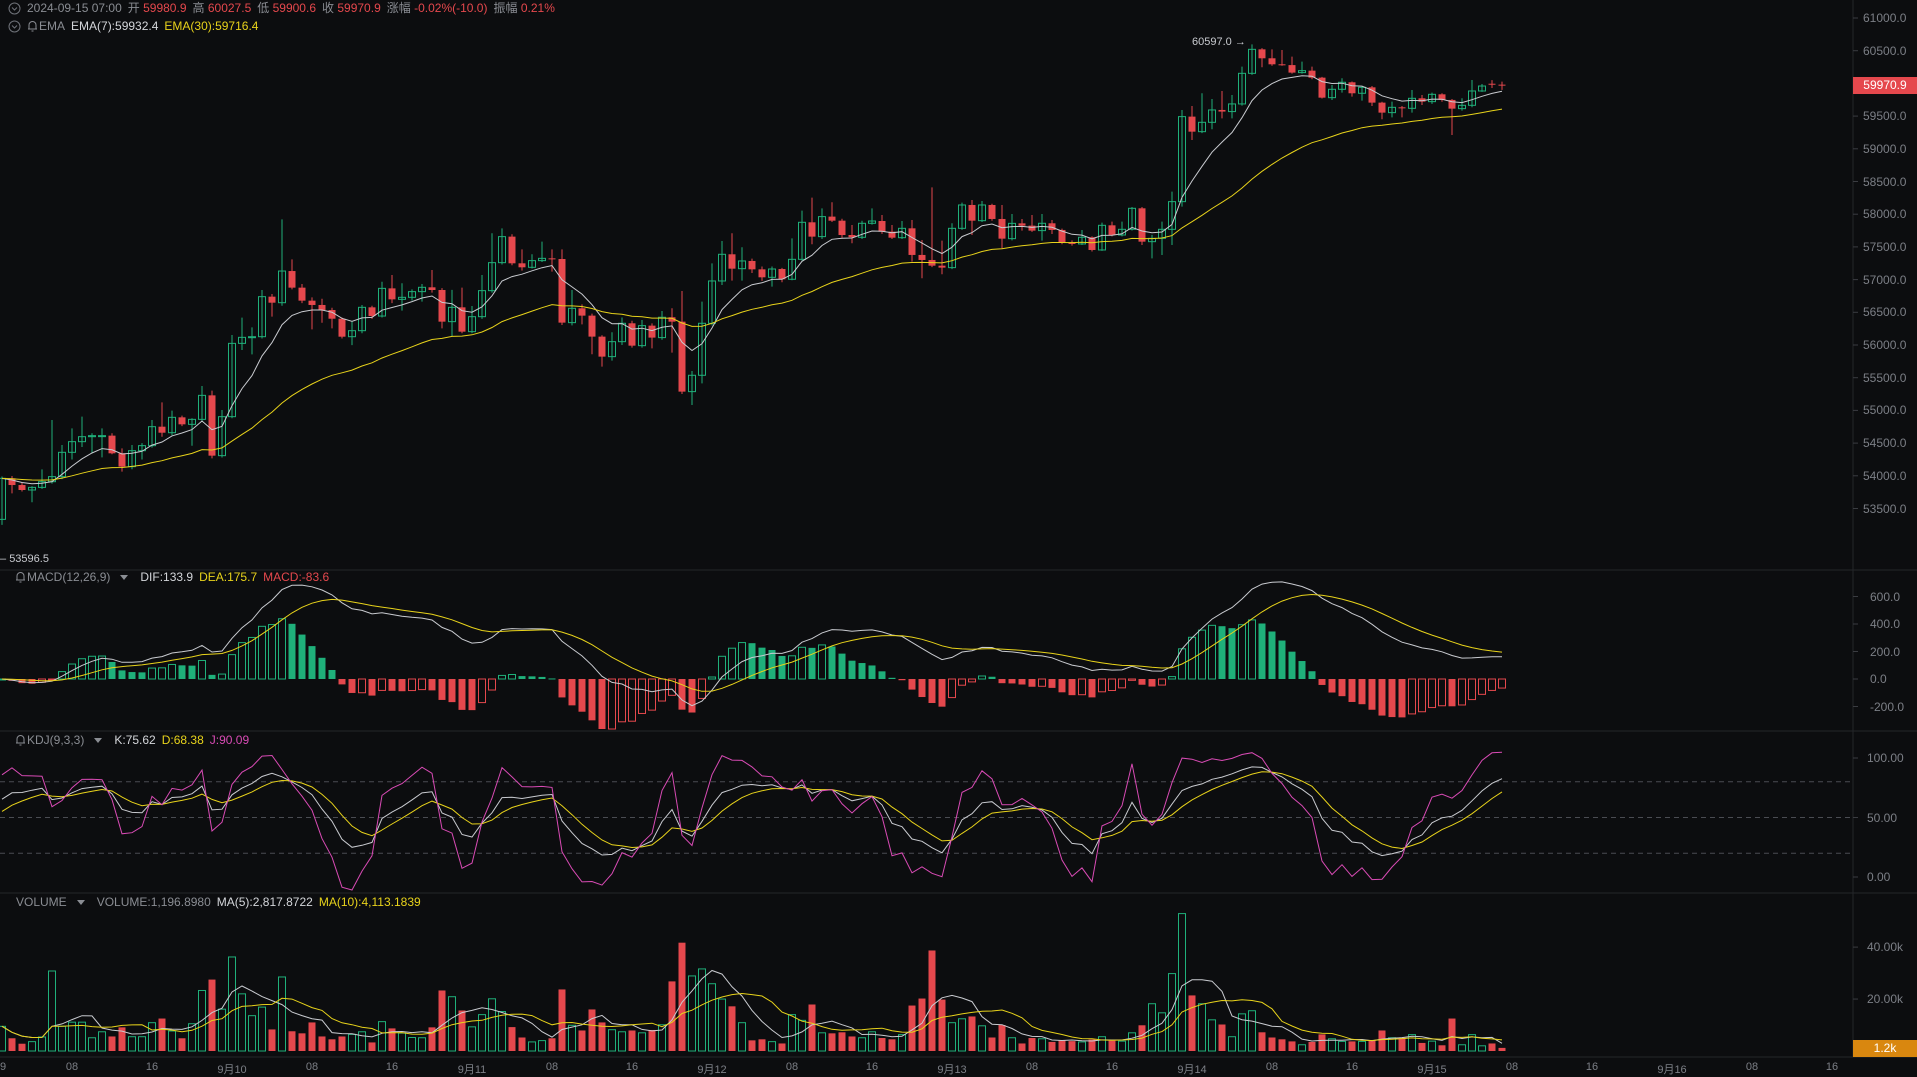 The width and height of the screenshot is (1917, 1077). I want to click on price-axis-label: 60500.0, so click(1885, 50).